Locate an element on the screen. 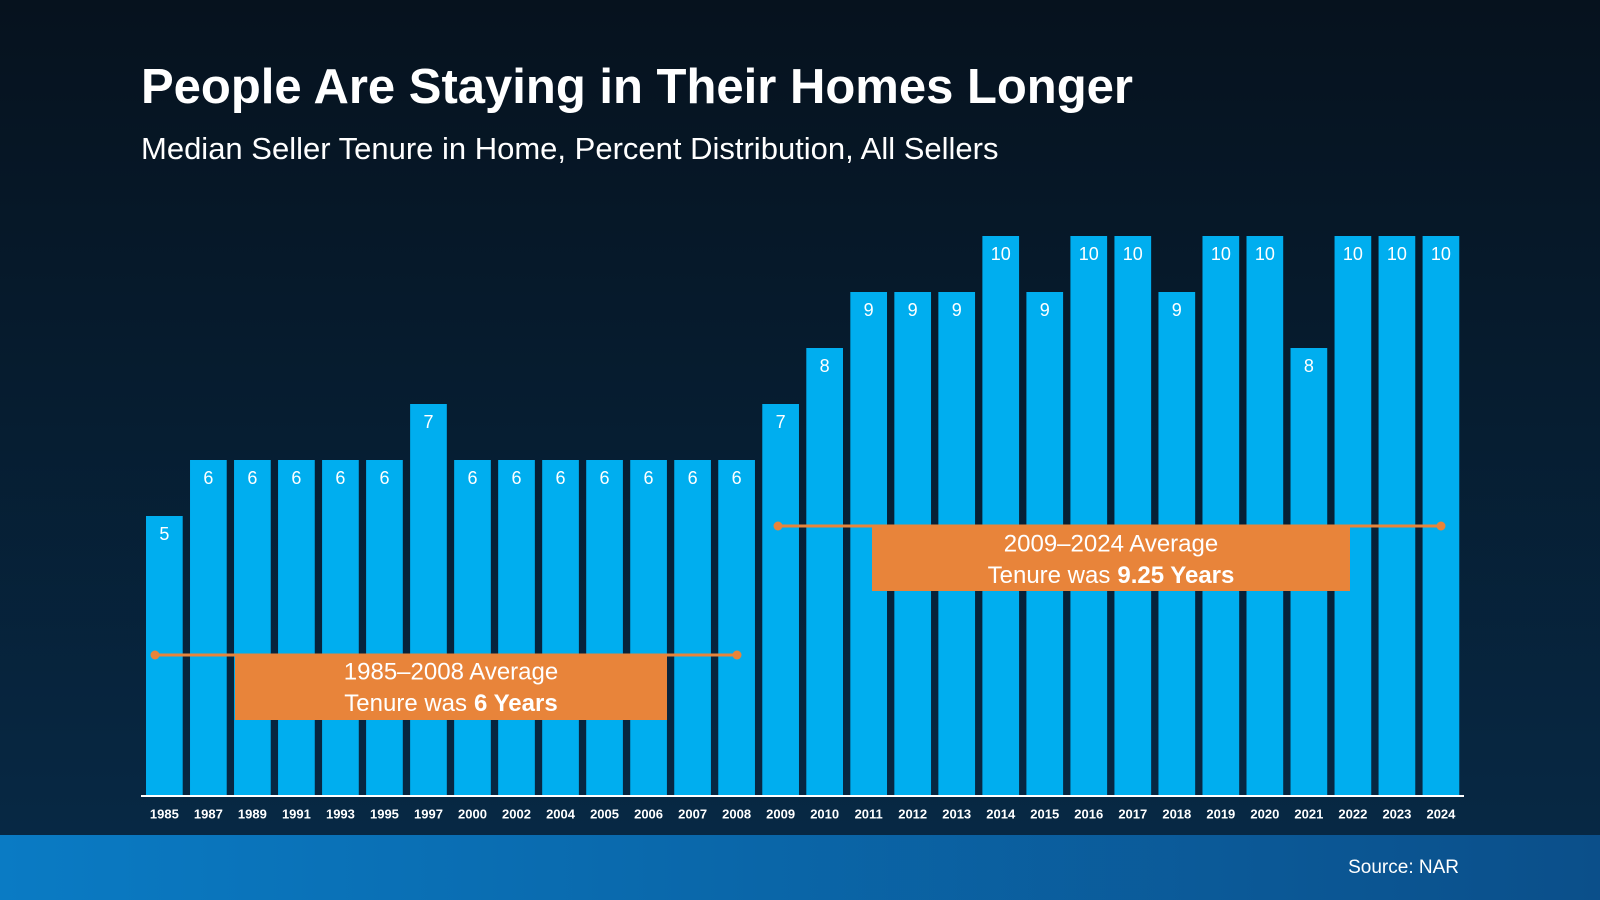  annotation-text: 2009–2024 Average is located at coordinates (1111, 543).